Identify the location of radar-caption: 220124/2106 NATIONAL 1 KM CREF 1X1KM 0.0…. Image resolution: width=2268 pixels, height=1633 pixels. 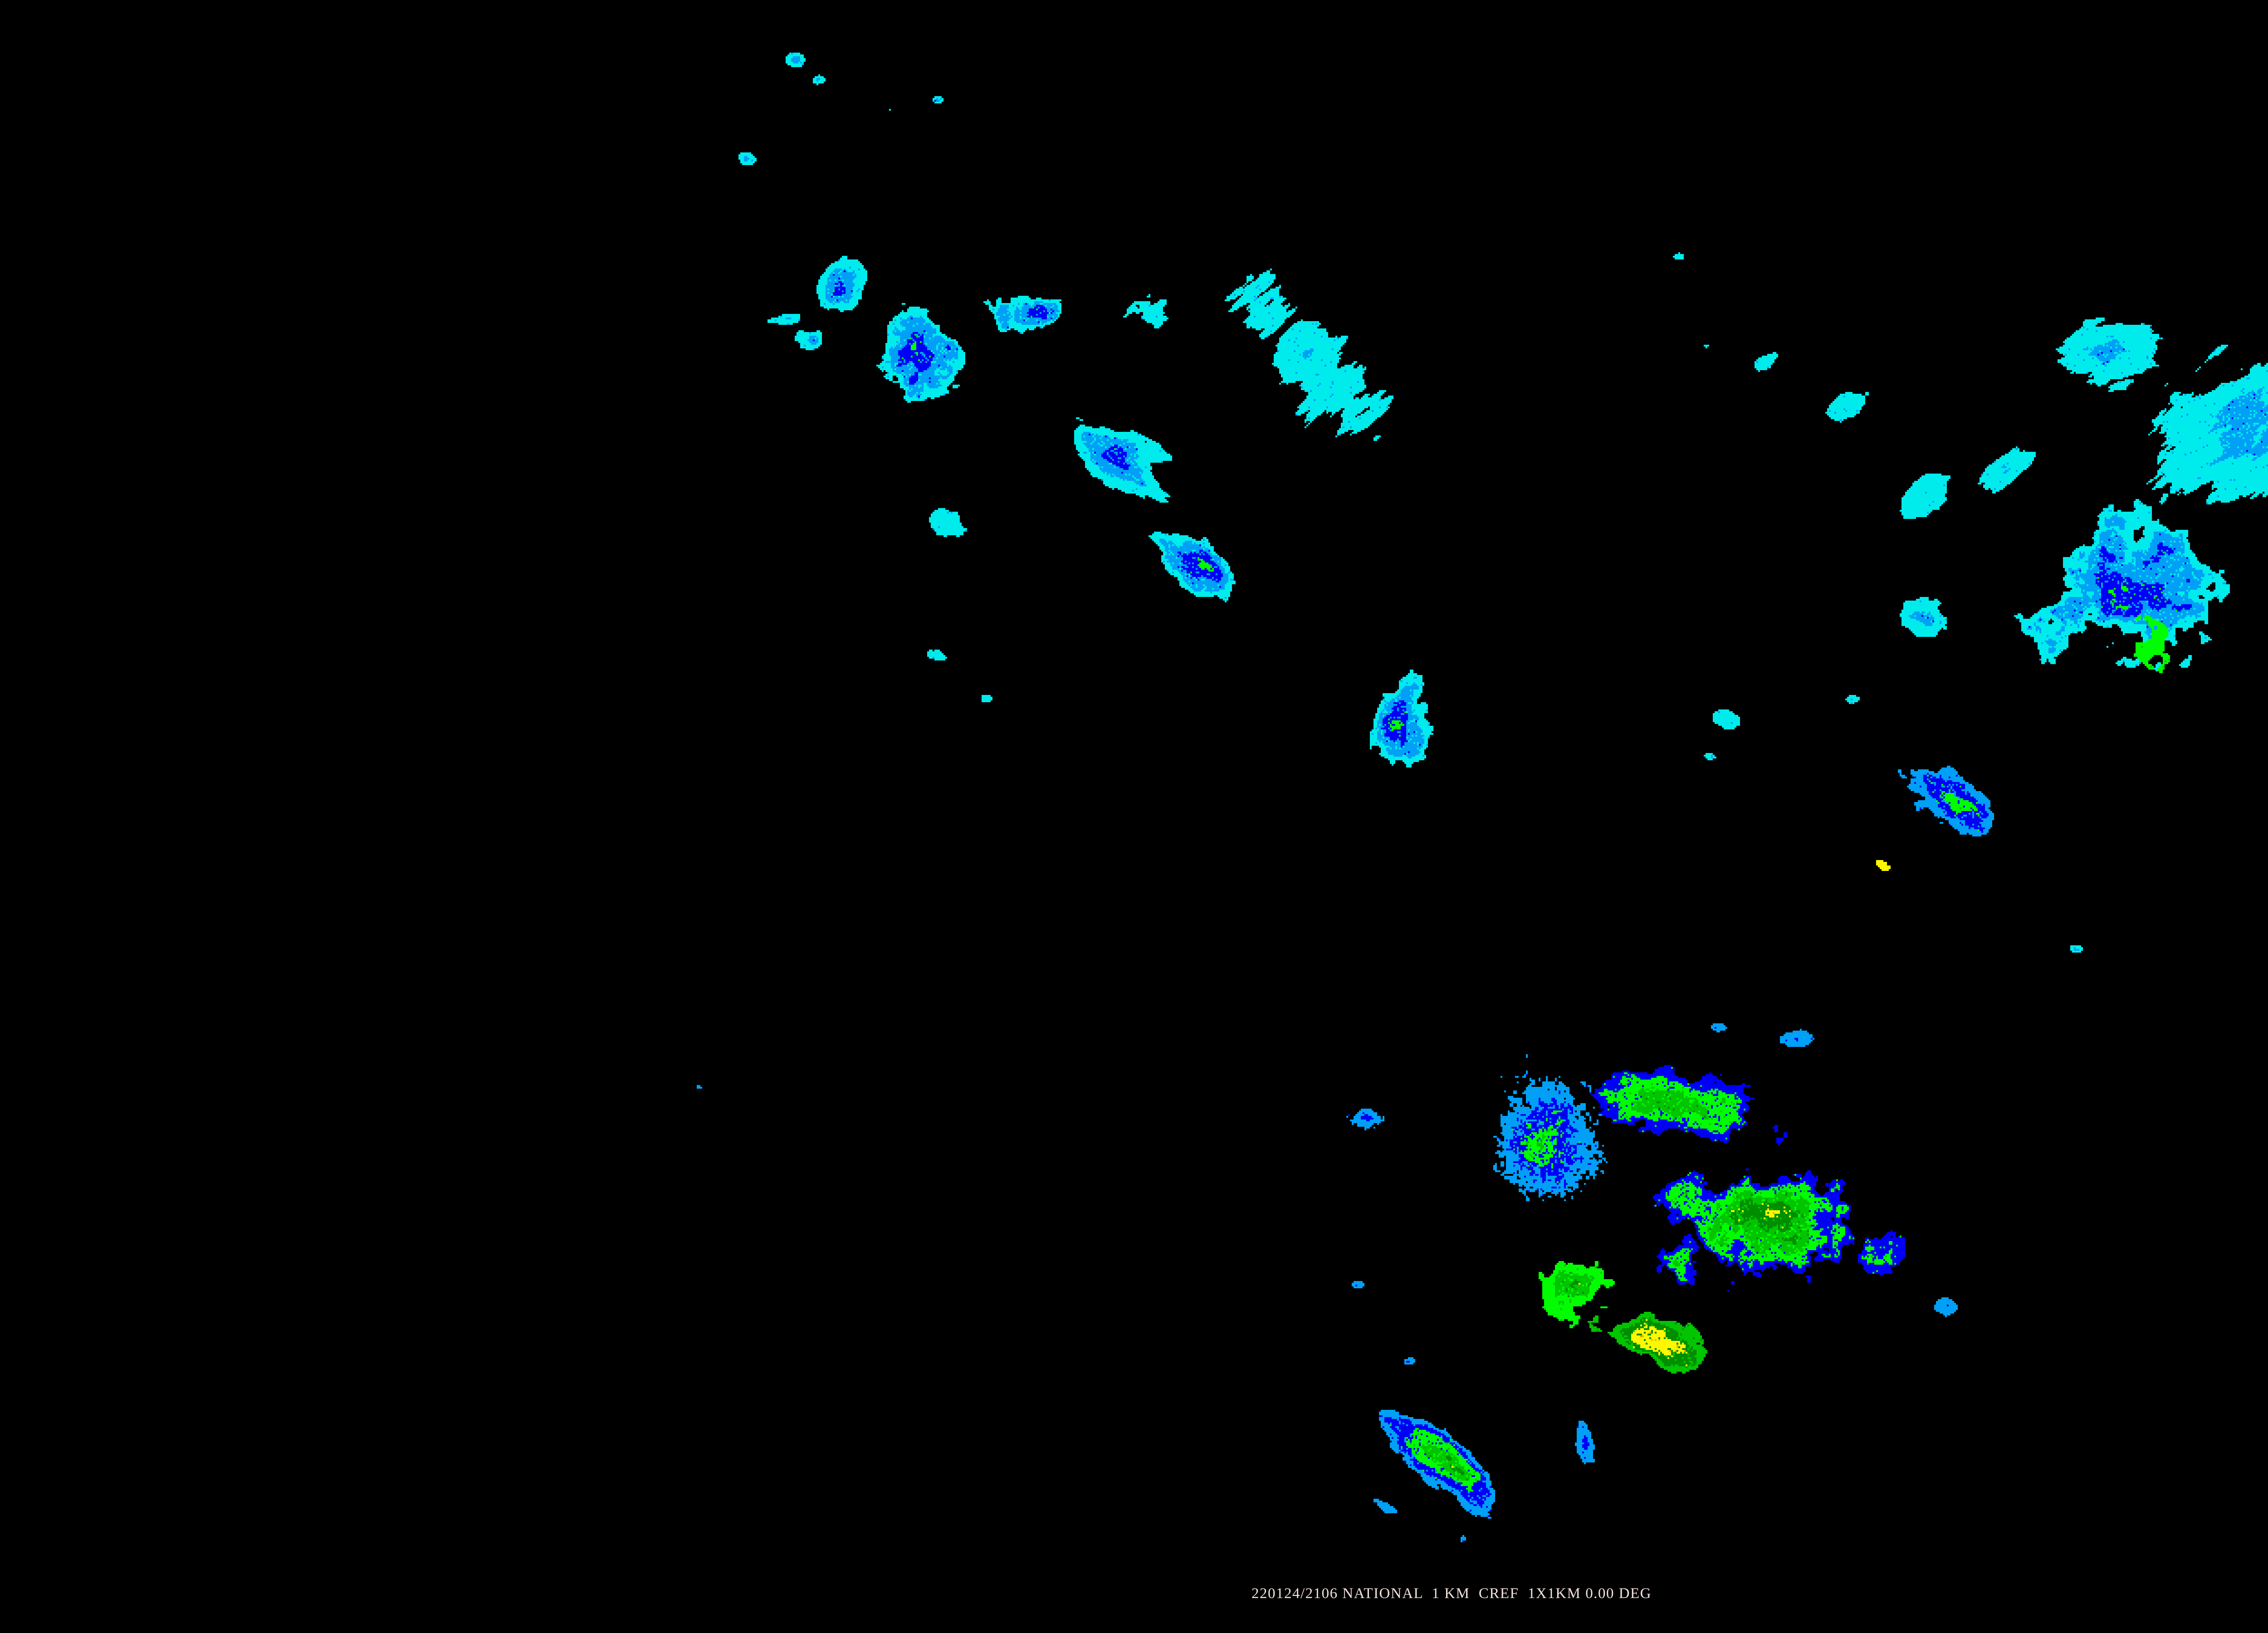
(1452, 1593).